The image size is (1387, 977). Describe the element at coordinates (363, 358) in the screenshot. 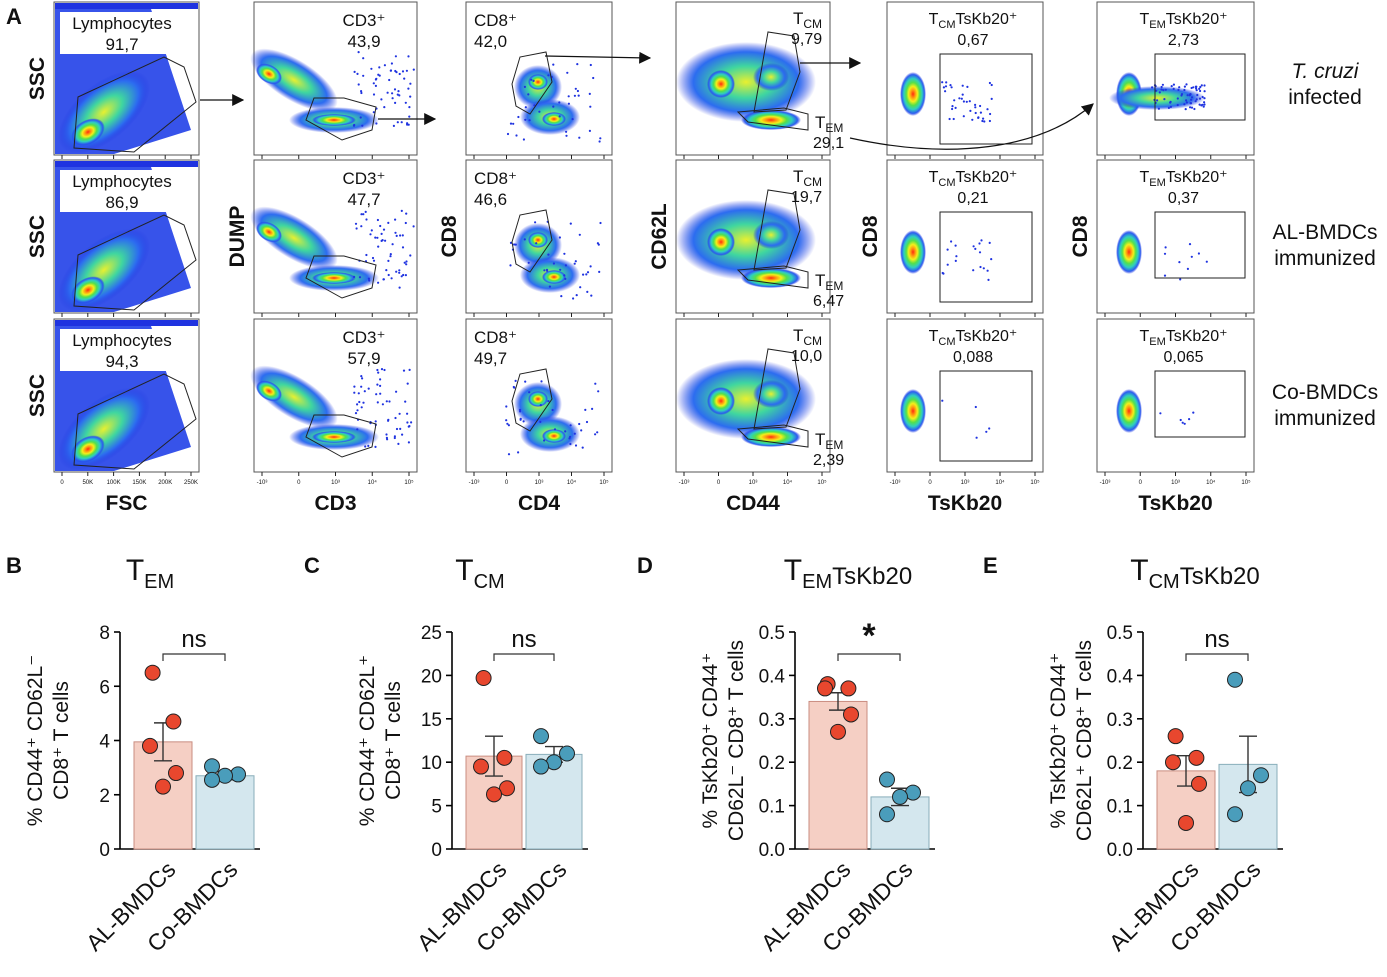

I see `gate-value: 57,9` at that location.